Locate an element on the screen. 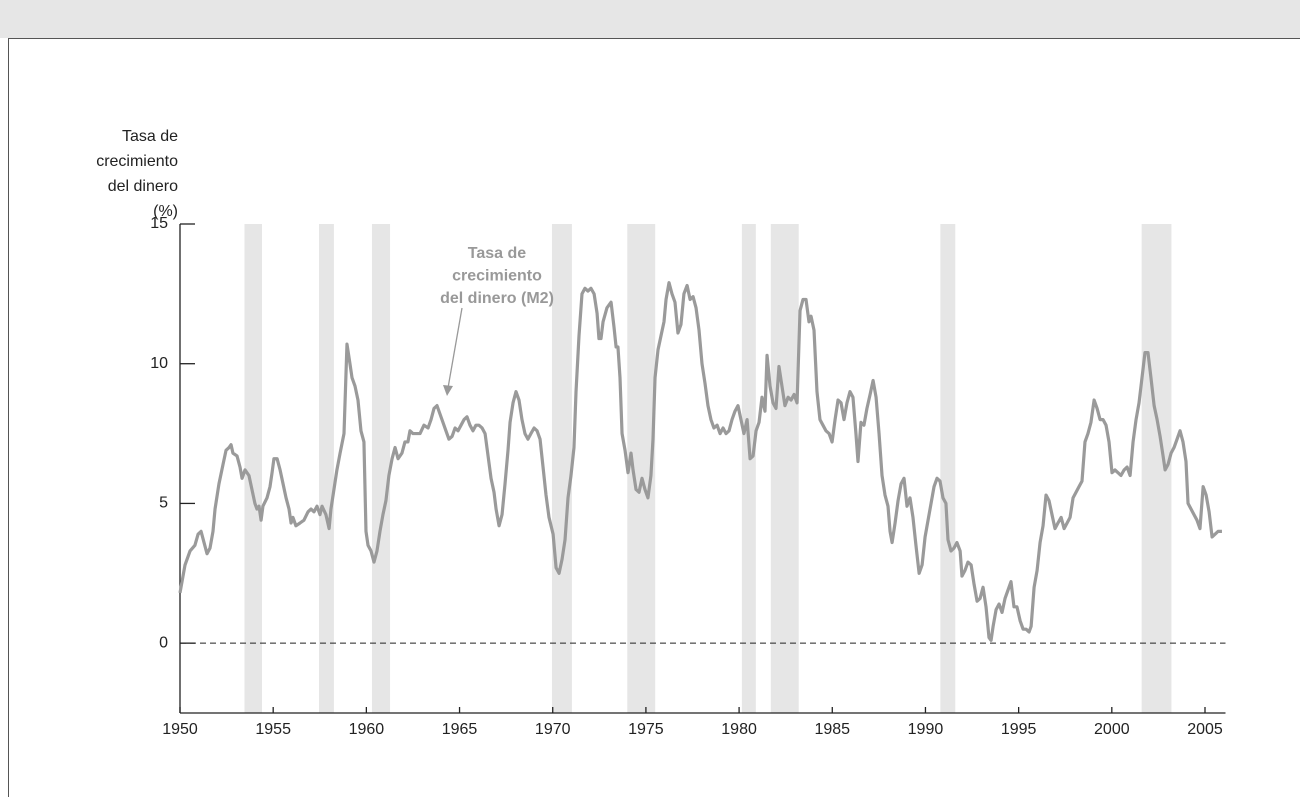  x-tick-label: 1975 is located at coordinates (646, 729).